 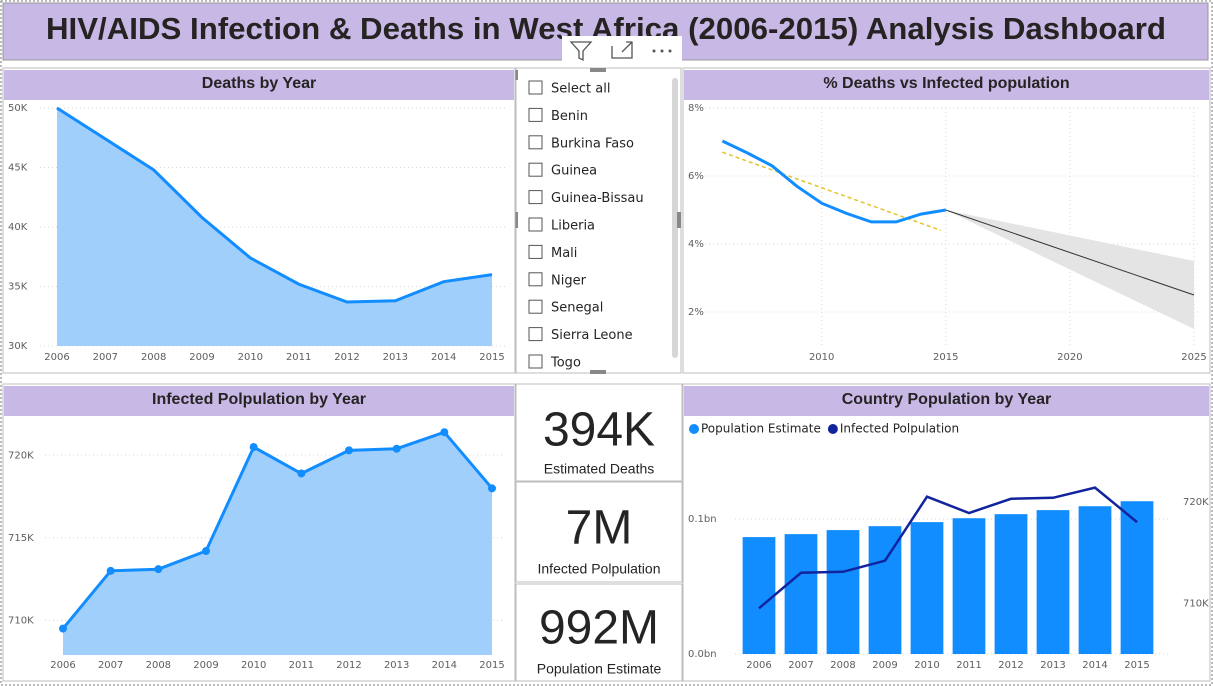 What do you see at coordinates (395, 357) in the screenshot?
I see `x-tick-label: 2013` at bounding box center [395, 357].